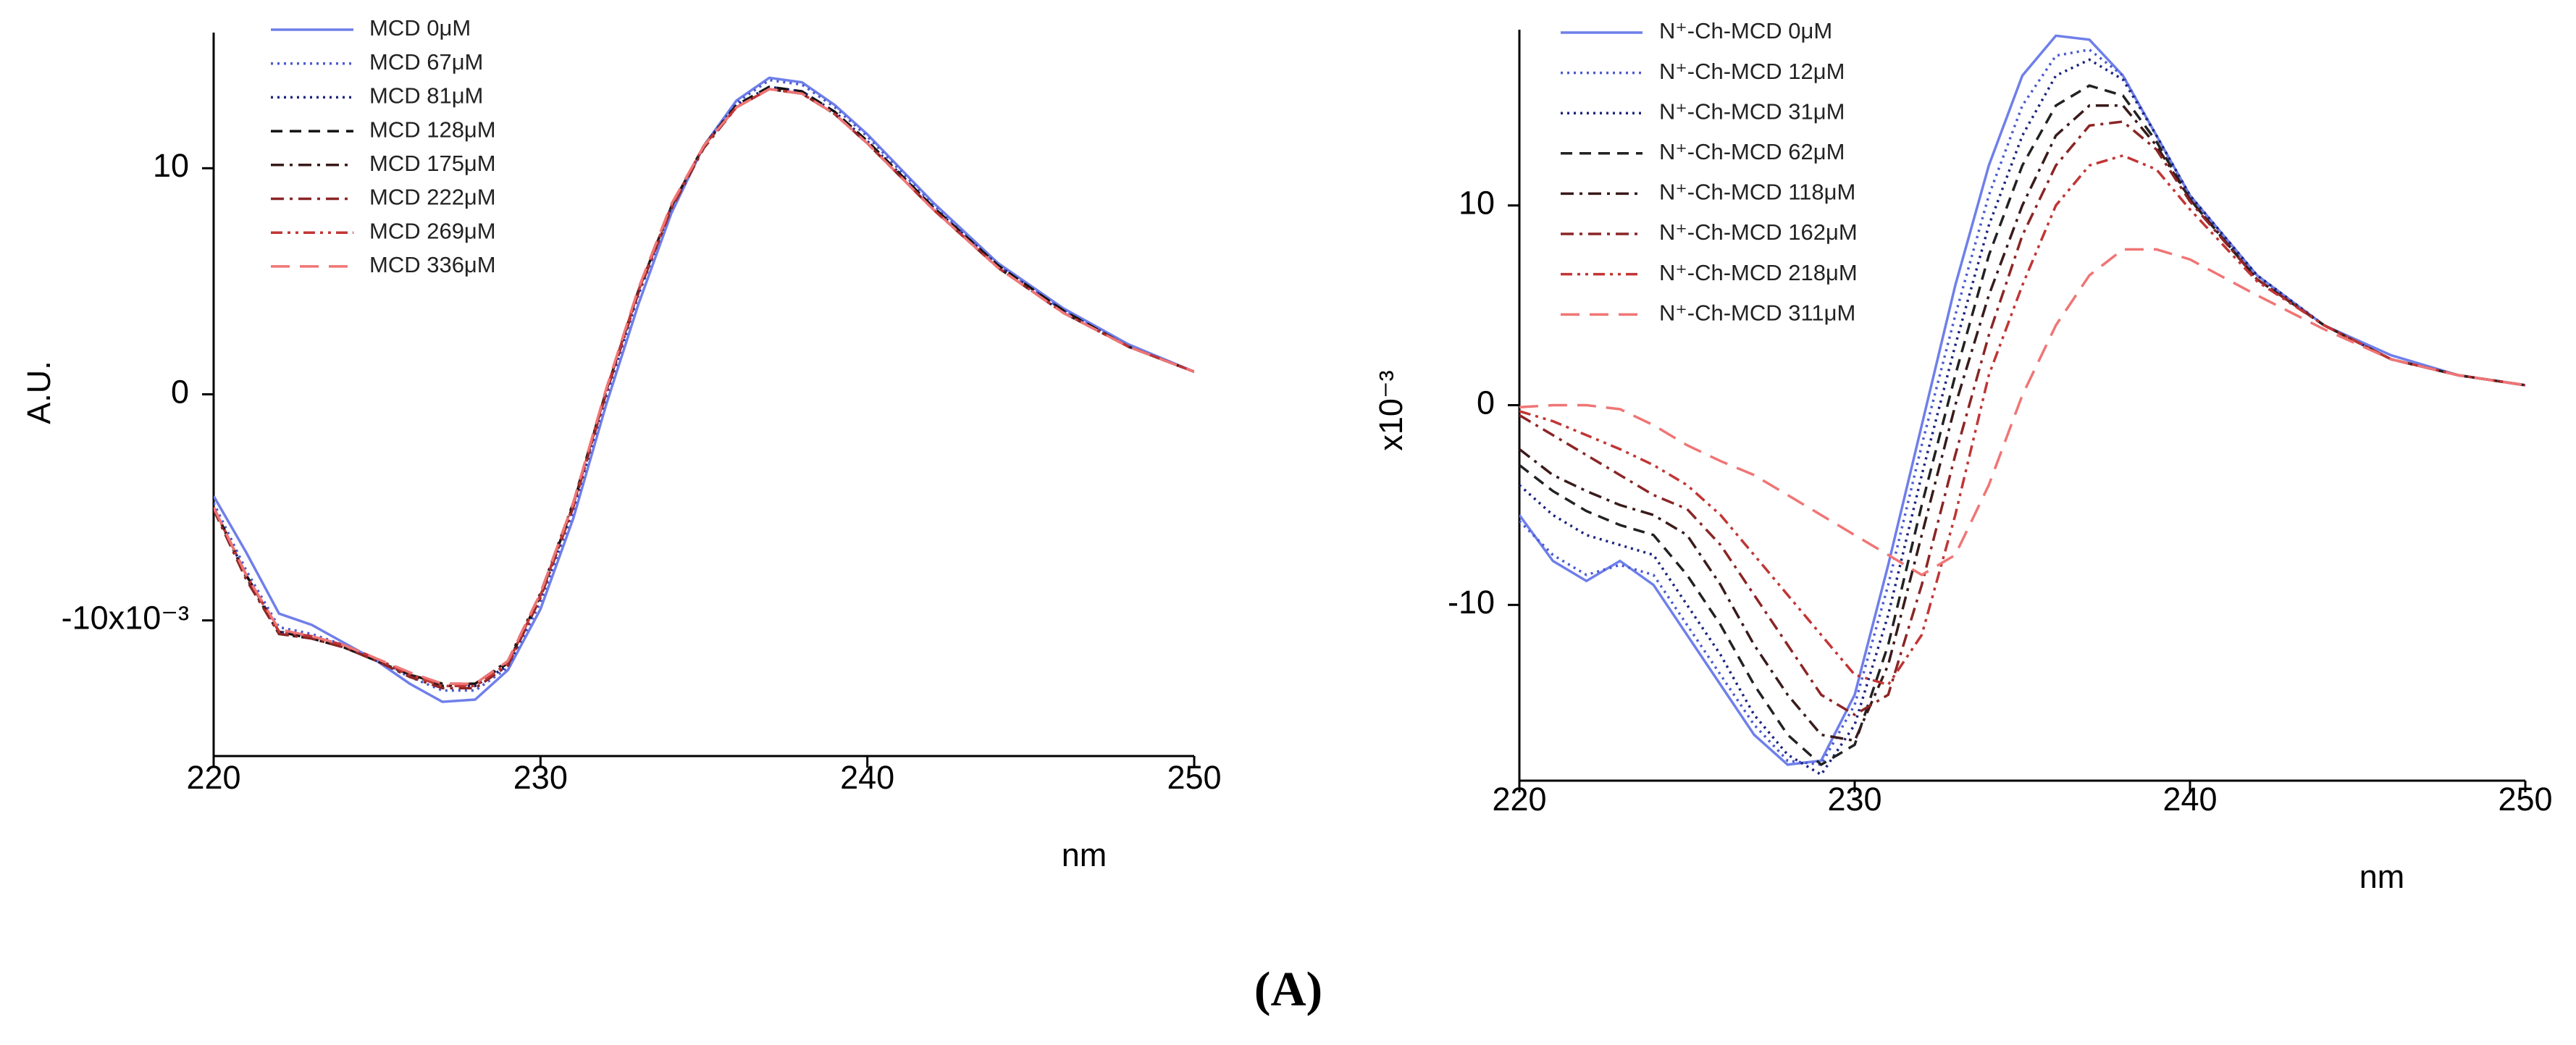  I want to click on y-tick-label: -10, so click(1471, 602).